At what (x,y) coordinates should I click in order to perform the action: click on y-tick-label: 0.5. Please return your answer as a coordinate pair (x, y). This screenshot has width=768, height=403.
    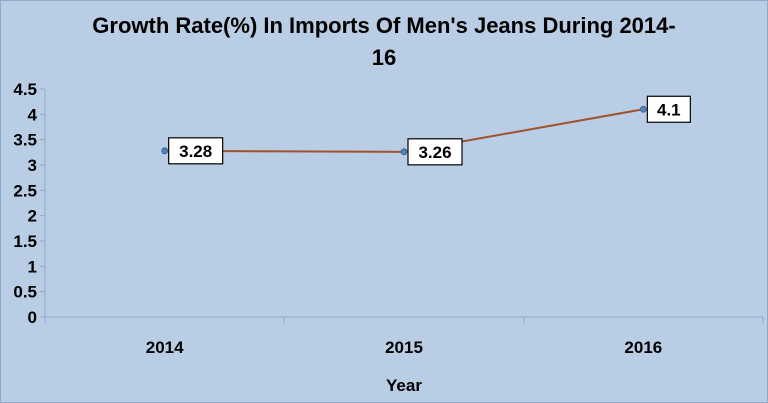
    Looking at the image, I should click on (25, 292).